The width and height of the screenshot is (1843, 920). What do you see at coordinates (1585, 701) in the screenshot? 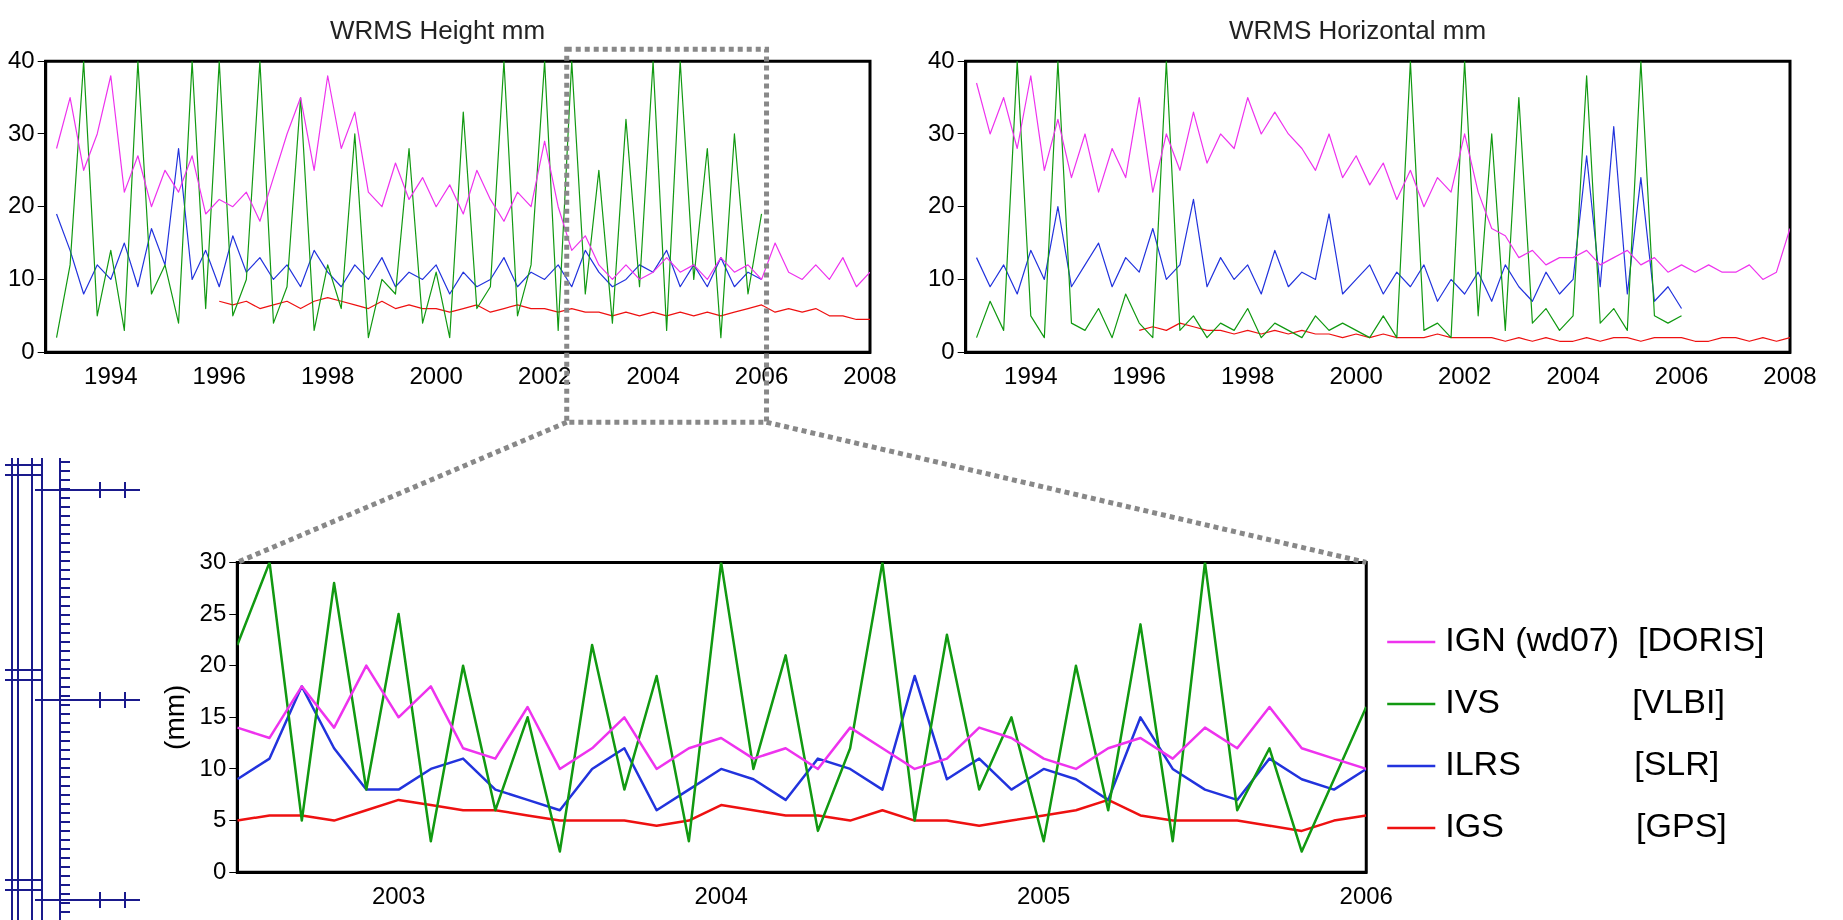
I see `legend-label: IVS [VLBI]` at bounding box center [1585, 701].